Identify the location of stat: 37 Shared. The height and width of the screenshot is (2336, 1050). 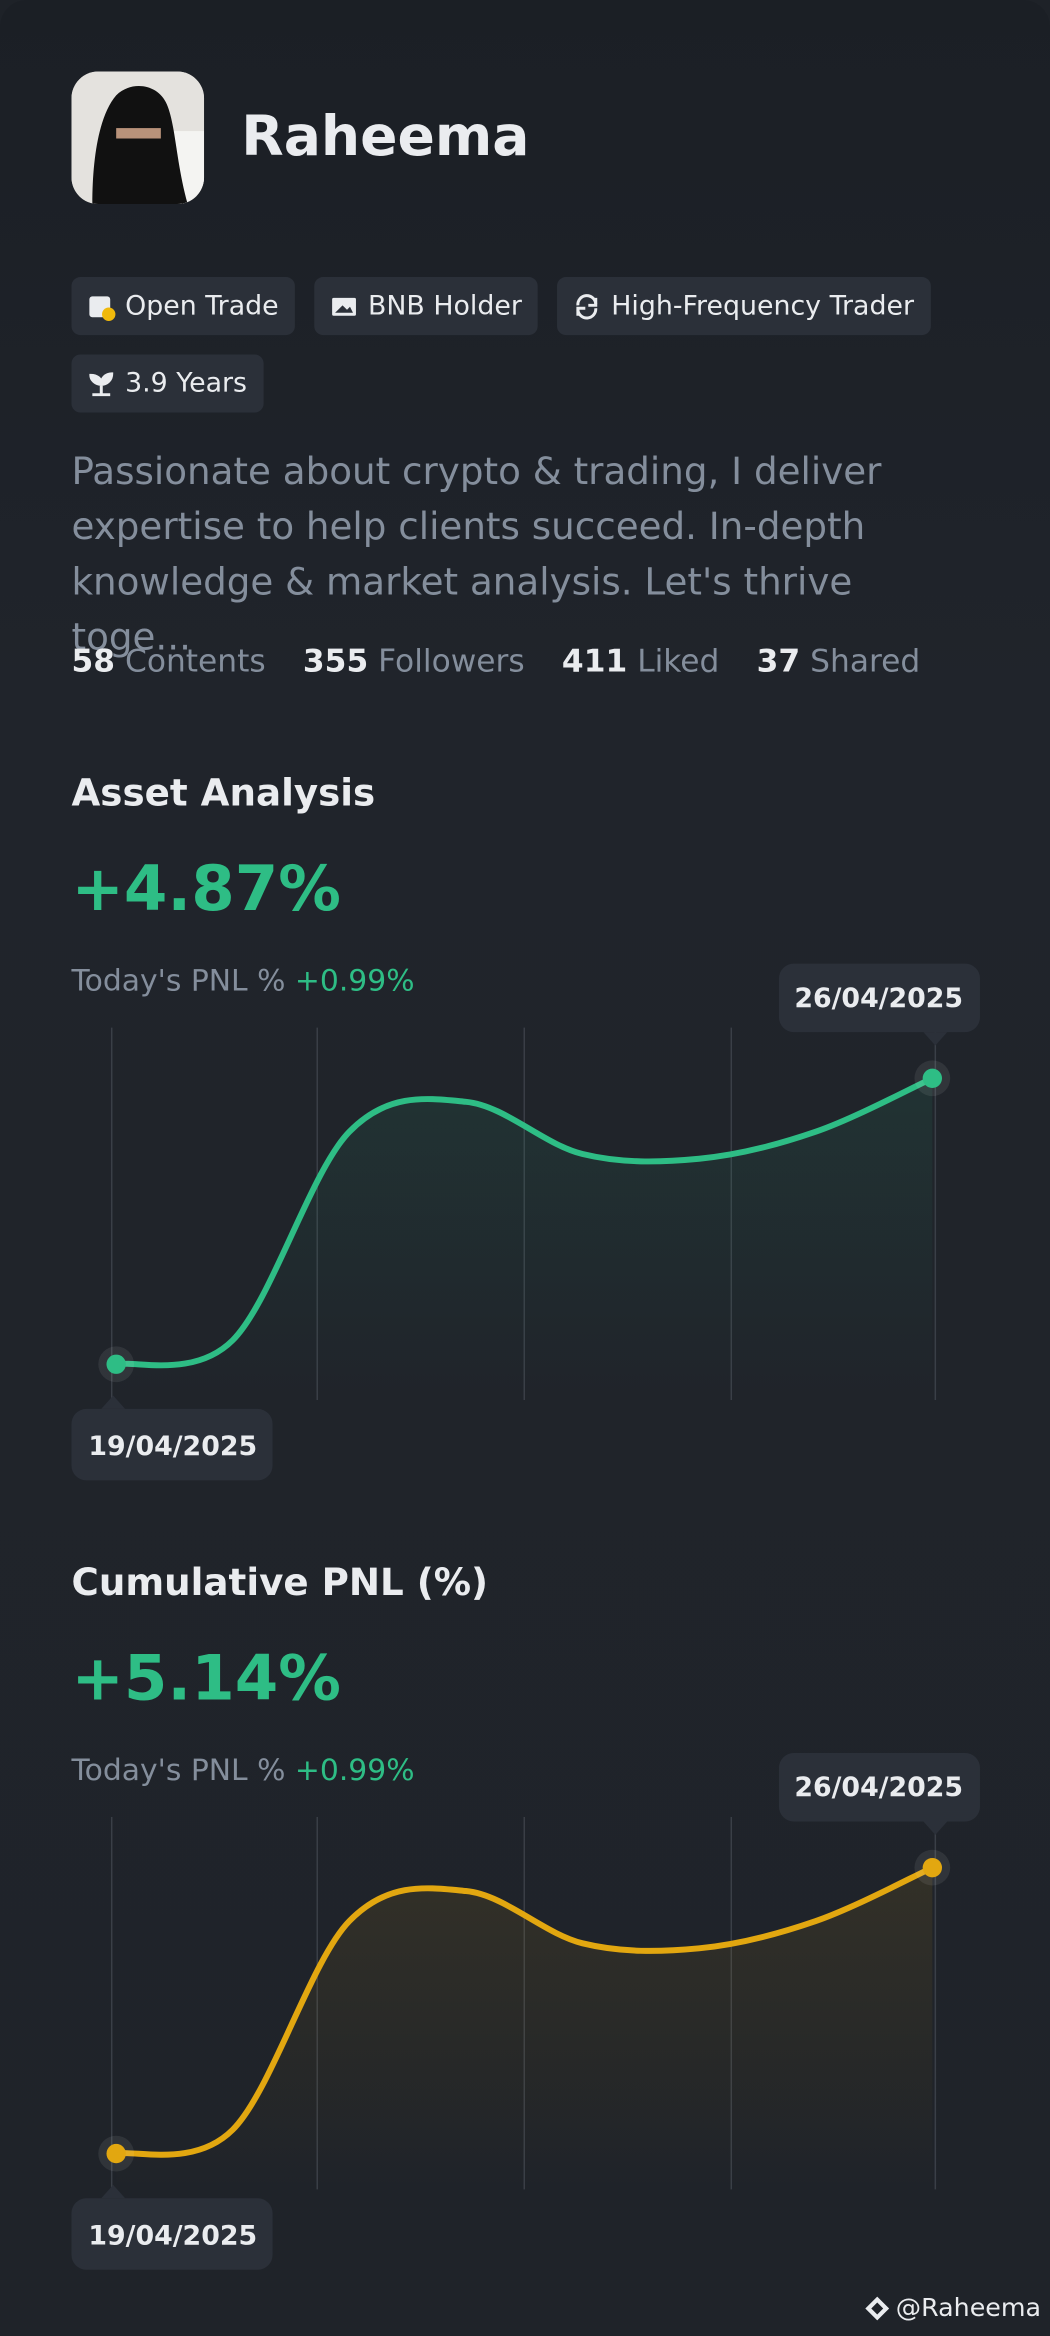
(839, 661).